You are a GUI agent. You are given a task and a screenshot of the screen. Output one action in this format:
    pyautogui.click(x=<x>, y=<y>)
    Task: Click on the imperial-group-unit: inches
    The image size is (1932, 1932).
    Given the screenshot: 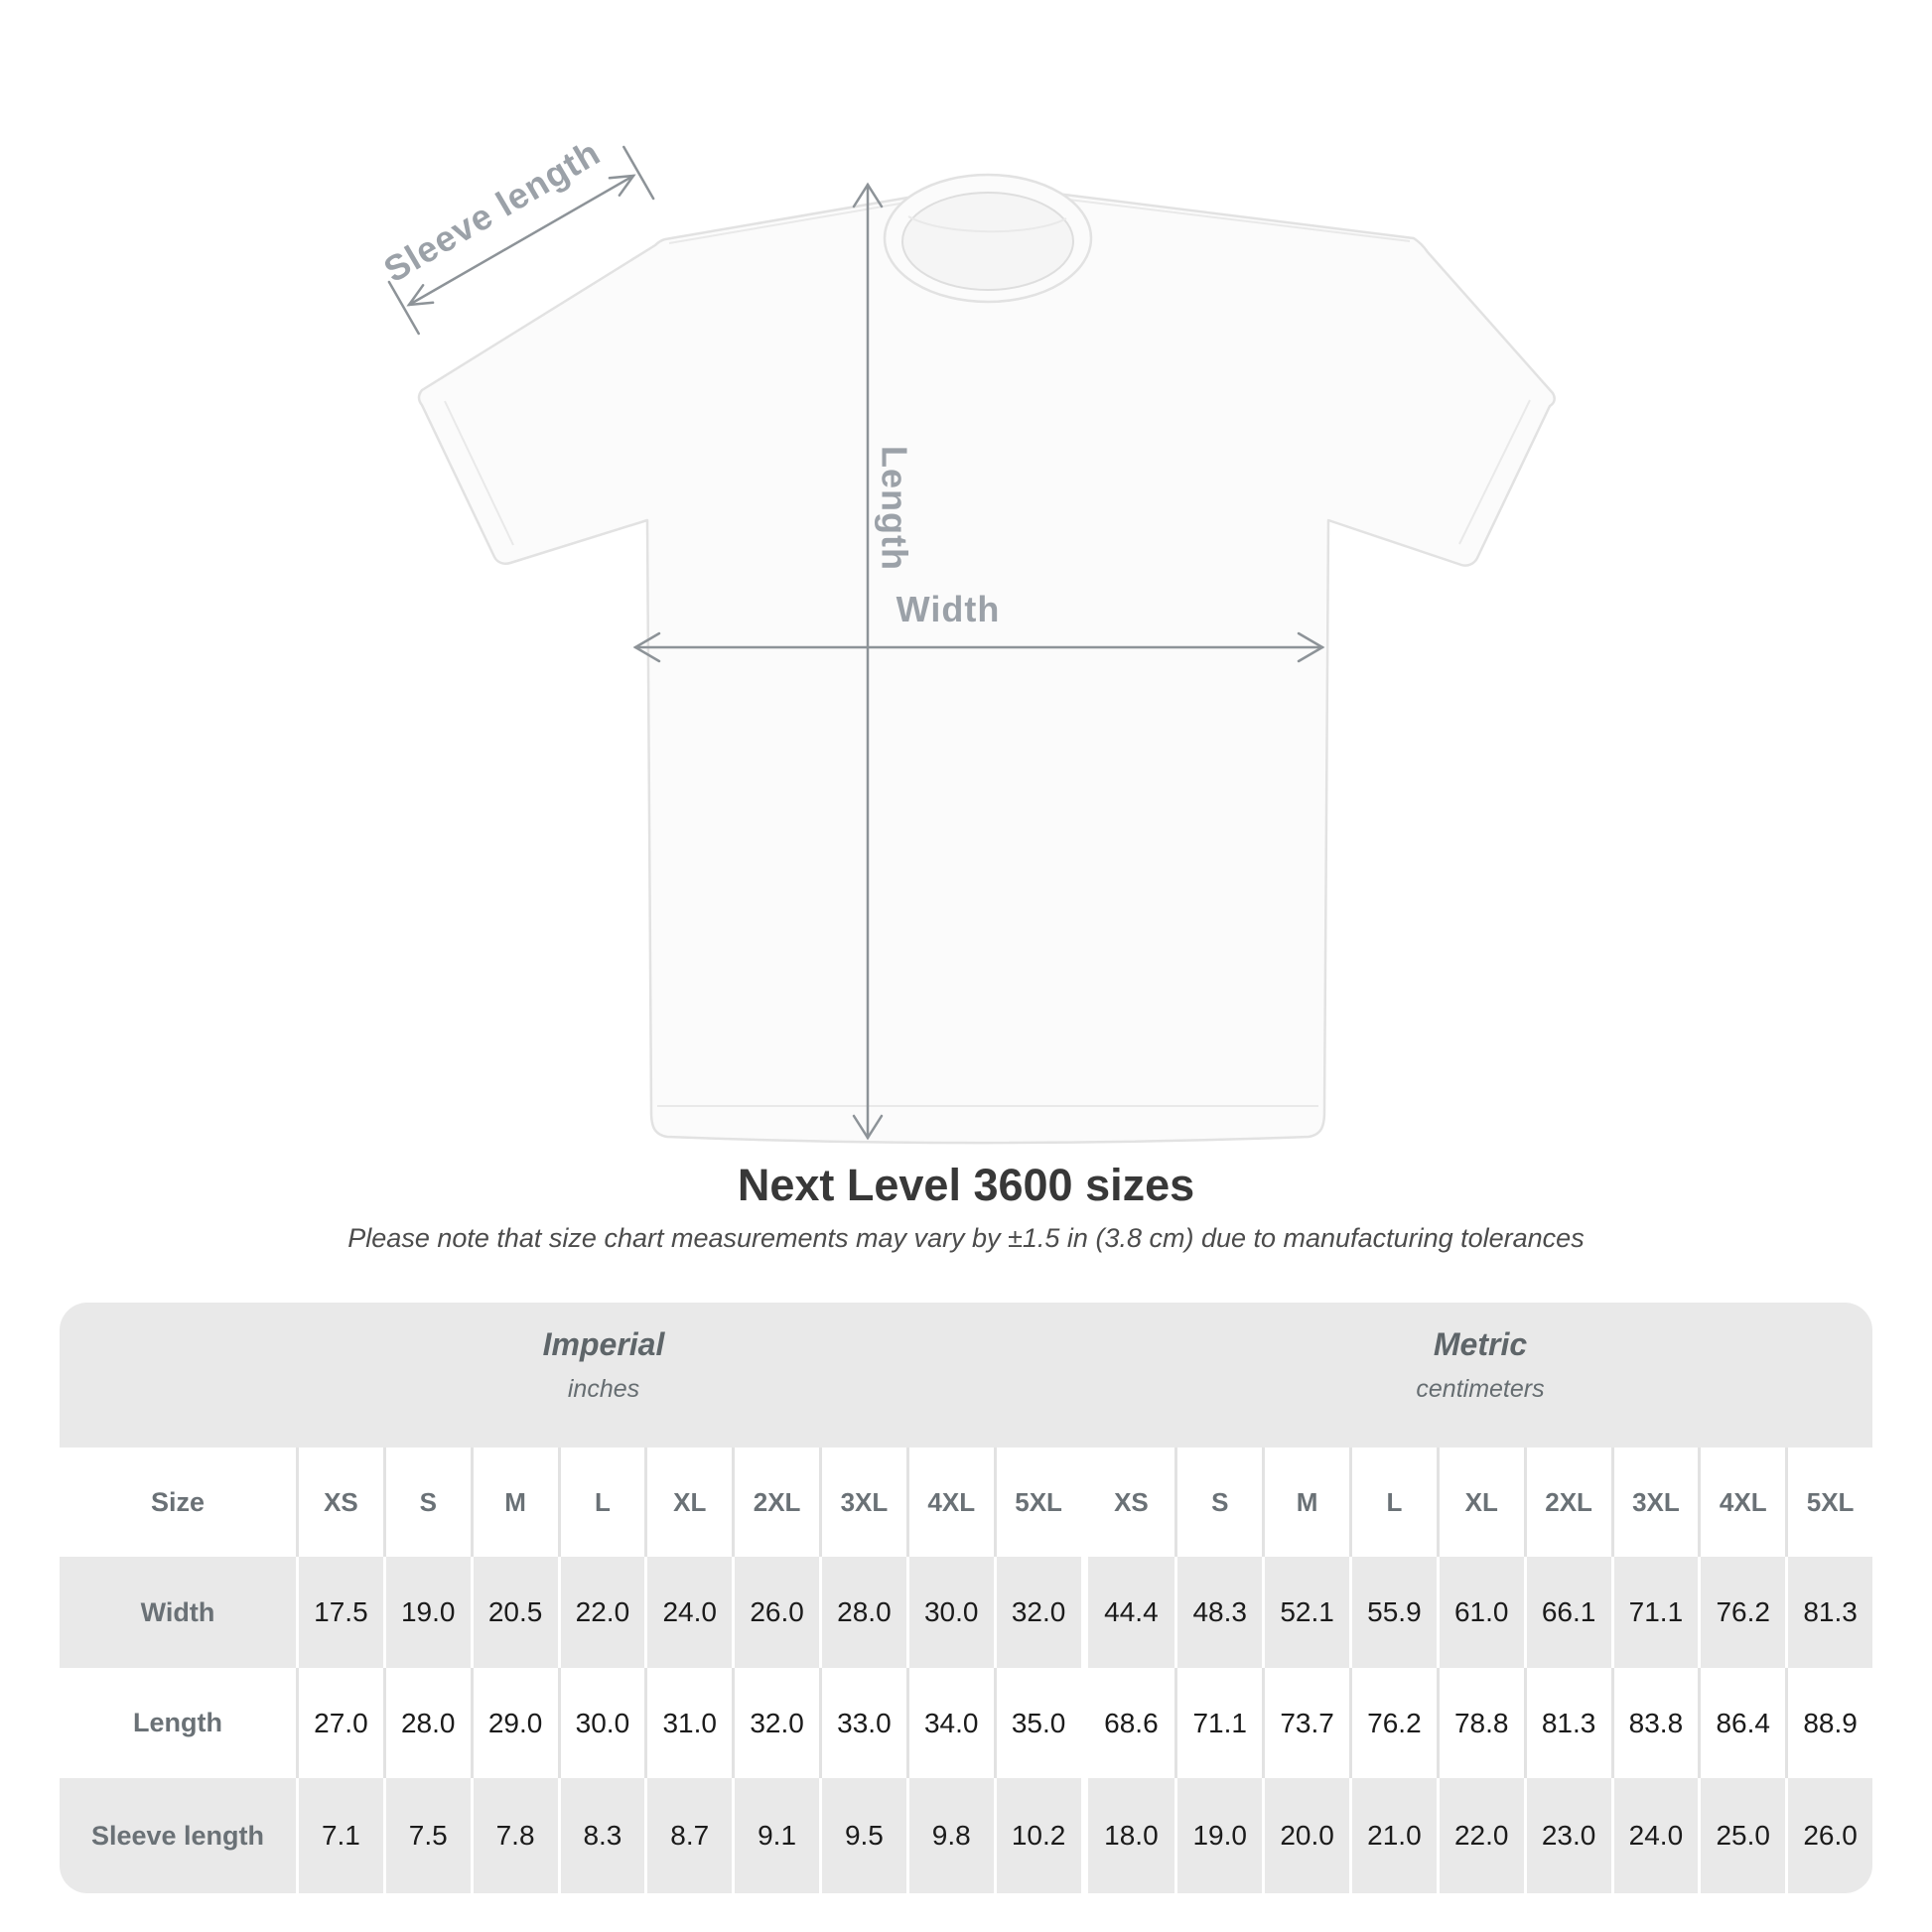 What is the action you would take?
    pyautogui.click(x=603, y=1389)
    